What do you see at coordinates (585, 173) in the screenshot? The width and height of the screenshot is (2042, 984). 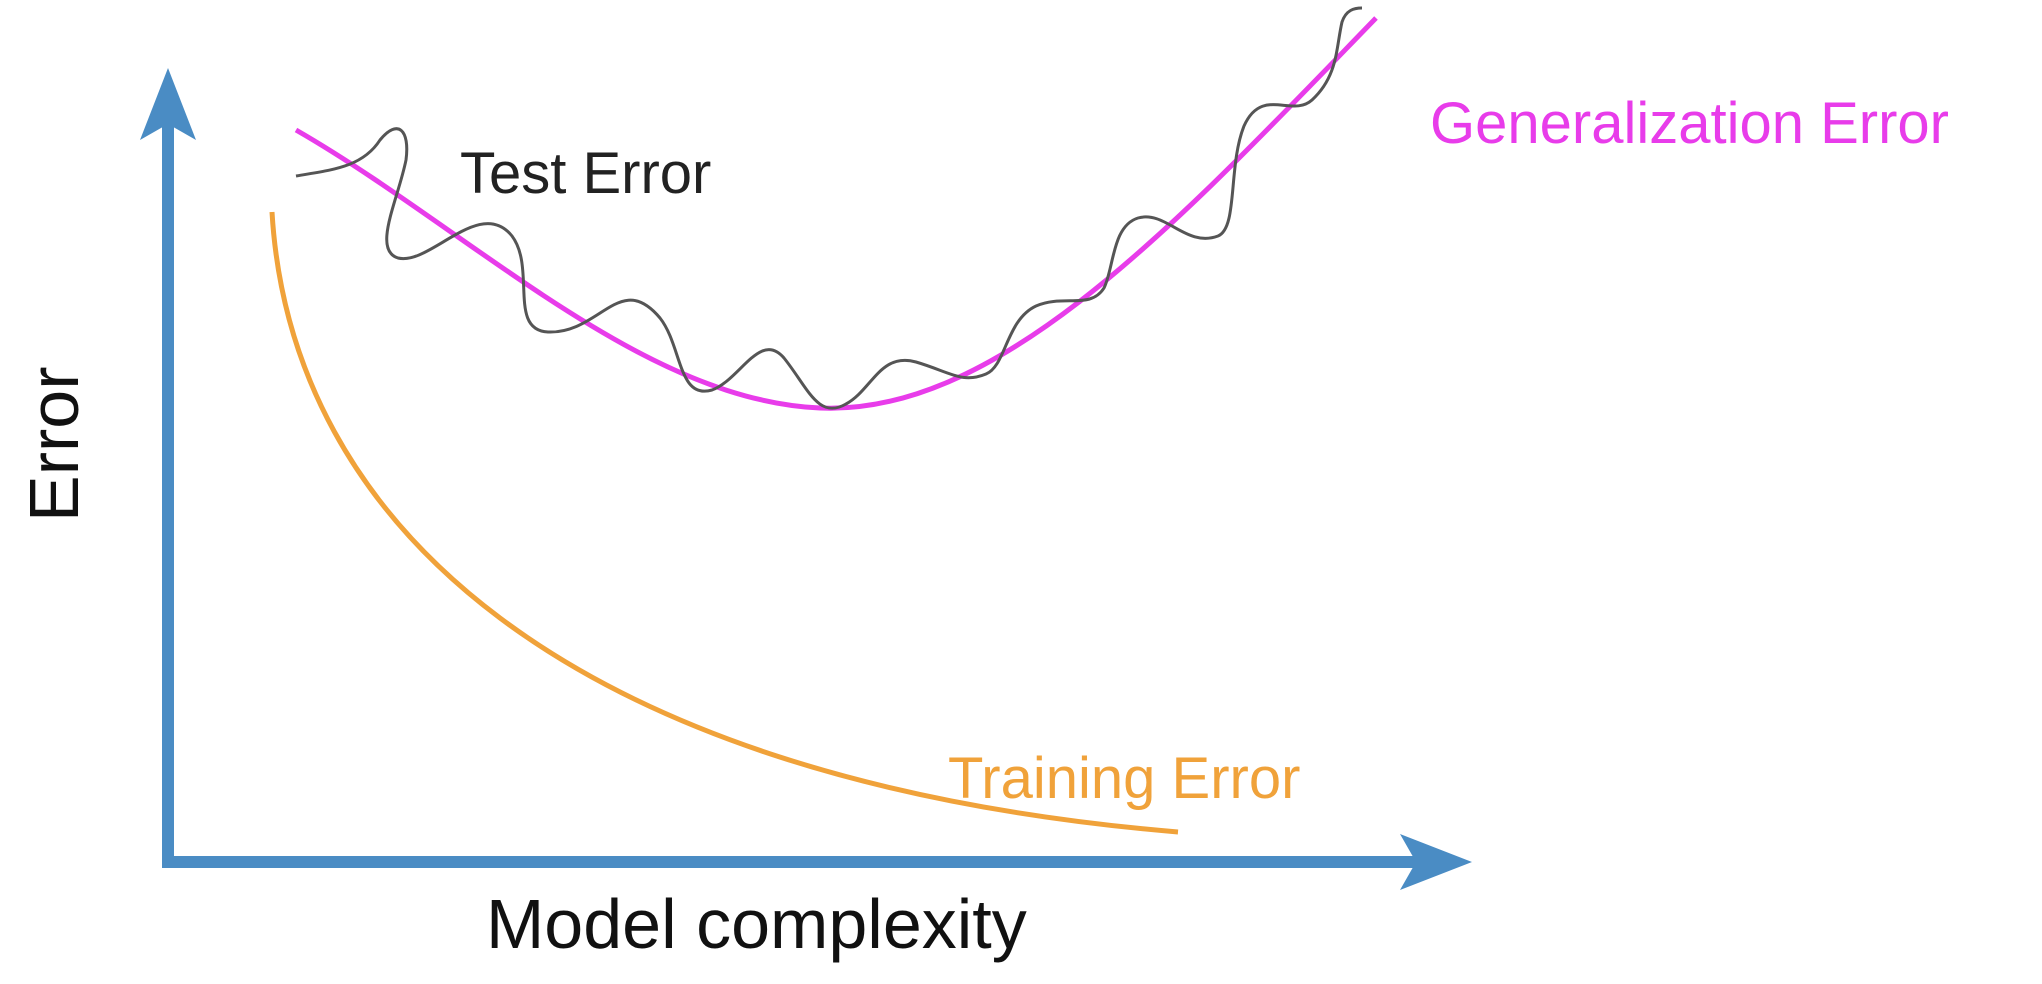 I see `test-error-label: Test Error` at bounding box center [585, 173].